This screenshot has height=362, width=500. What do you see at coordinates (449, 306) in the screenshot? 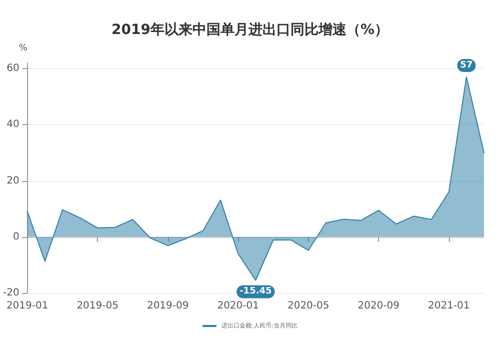
I see `x-tick-label: 2021-01` at bounding box center [449, 306].